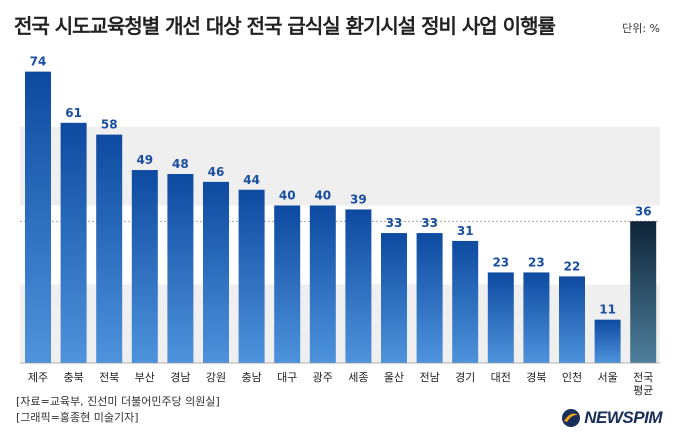 The height and width of the screenshot is (442, 680). I want to click on category-label: 전국, so click(643, 377).